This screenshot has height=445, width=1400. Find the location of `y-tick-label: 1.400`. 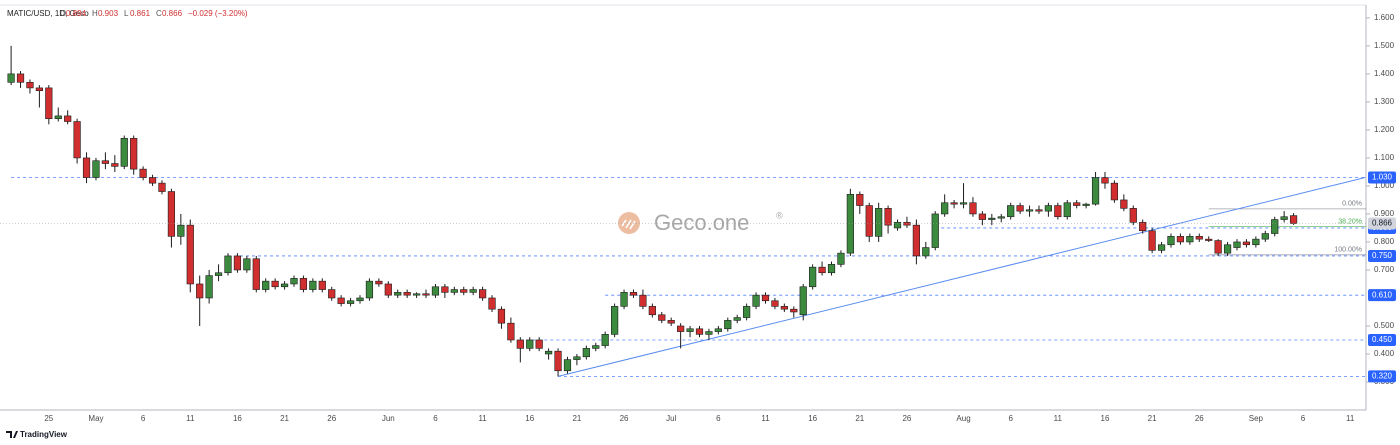

y-tick-label: 1.400 is located at coordinates (1384, 73).